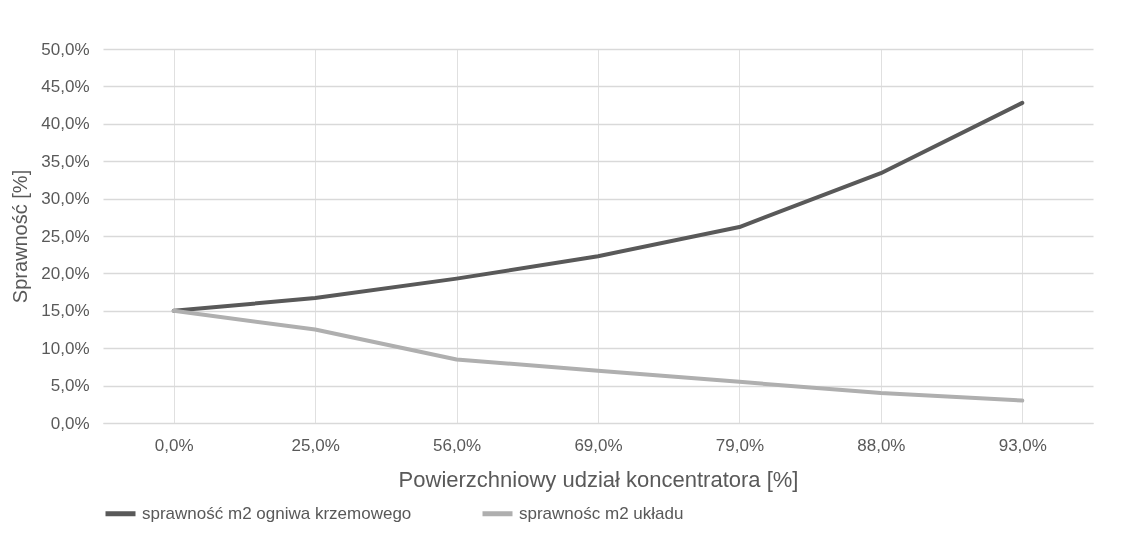  Describe the element at coordinates (20, 236) in the screenshot. I see `y-axis-title: Sprawność [%]` at that location.